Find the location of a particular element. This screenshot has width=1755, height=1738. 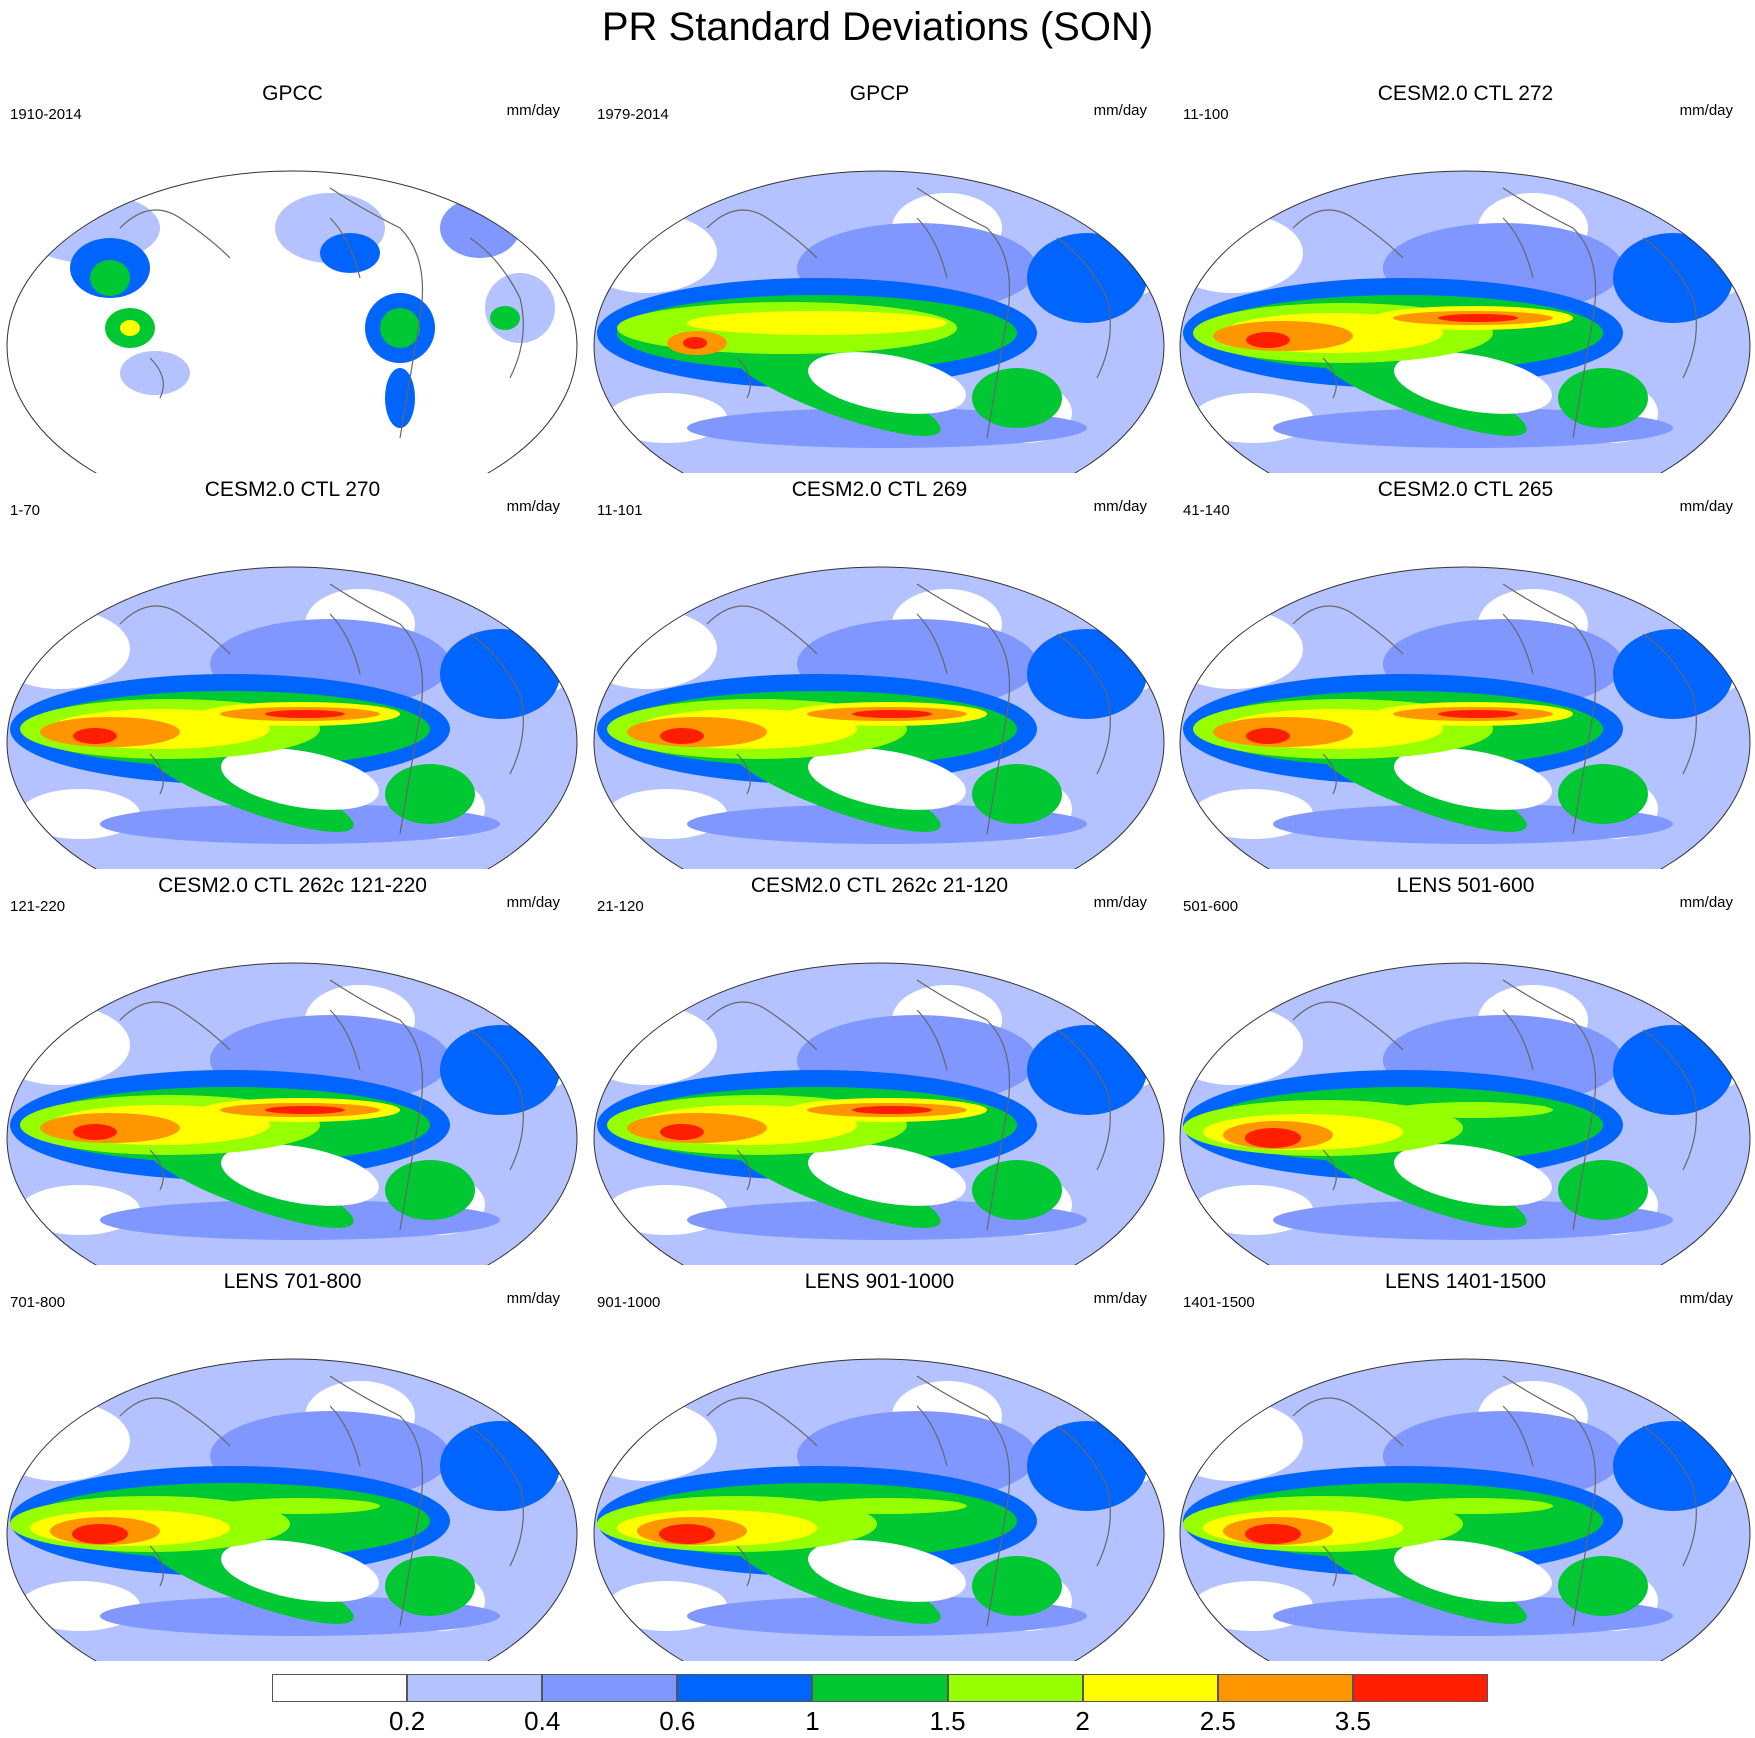

map-panel: CESM2.0 CTL 269 11-101 mm/day is located at coordinates (879, 671).